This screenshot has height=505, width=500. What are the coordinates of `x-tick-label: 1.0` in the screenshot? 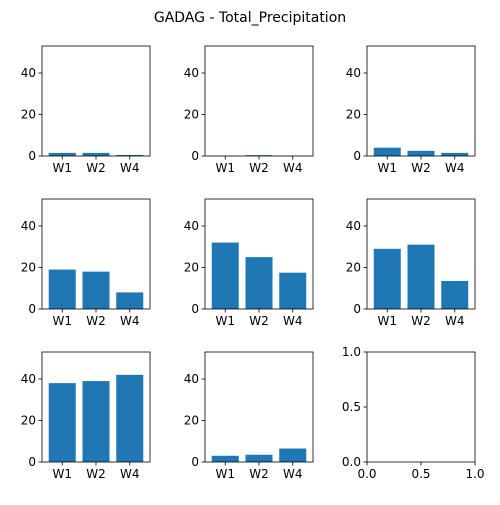 It's located at (474, 474).